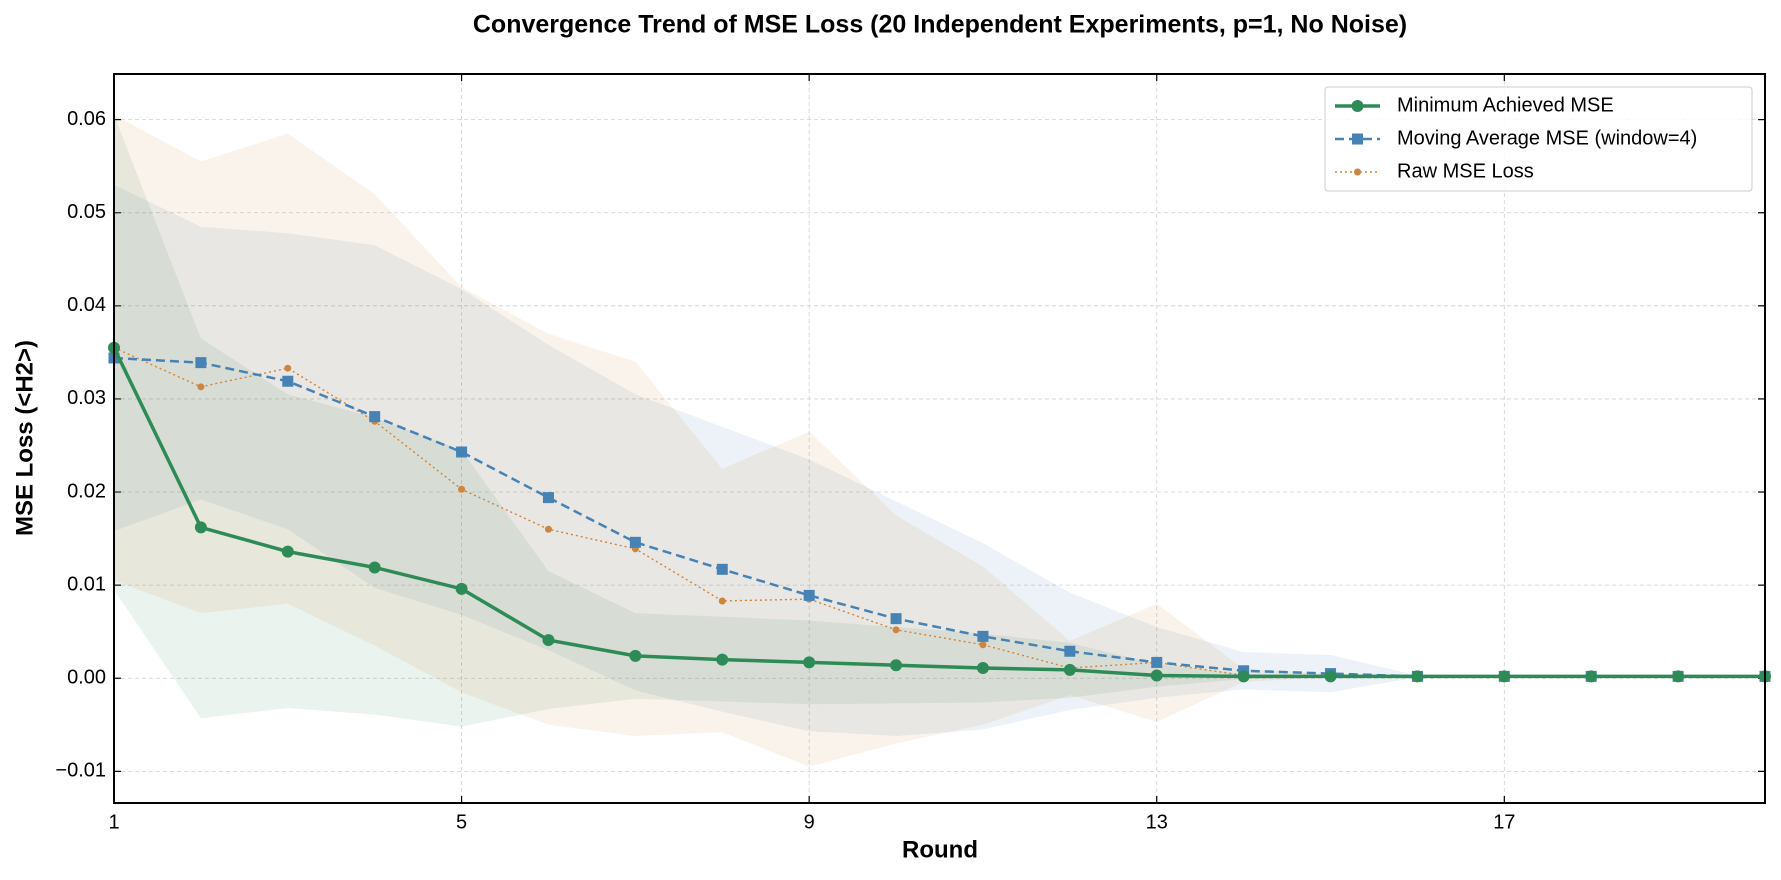 The width and height of the screenshot is (1781, 880). What do you see at coordinates (24, 438) in the screenshot?
I see `y-axis-label: MSE Loss (<H2>)` at bounding box center [24, 438].